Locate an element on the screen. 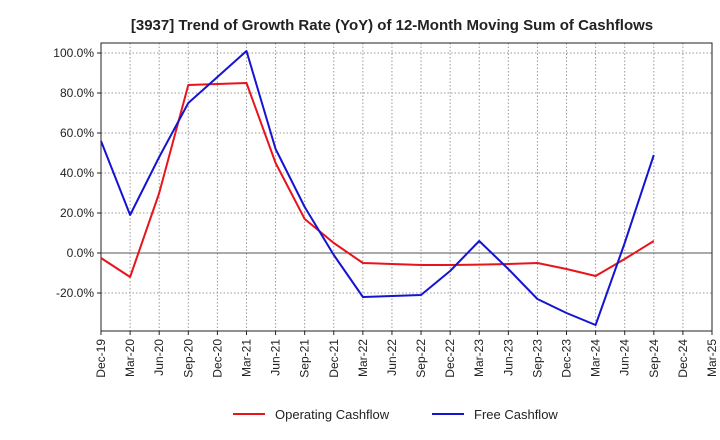 This screenshot has height=440, width=720. x-tick-label: Mar-21 is located at coordinates (246, 358).